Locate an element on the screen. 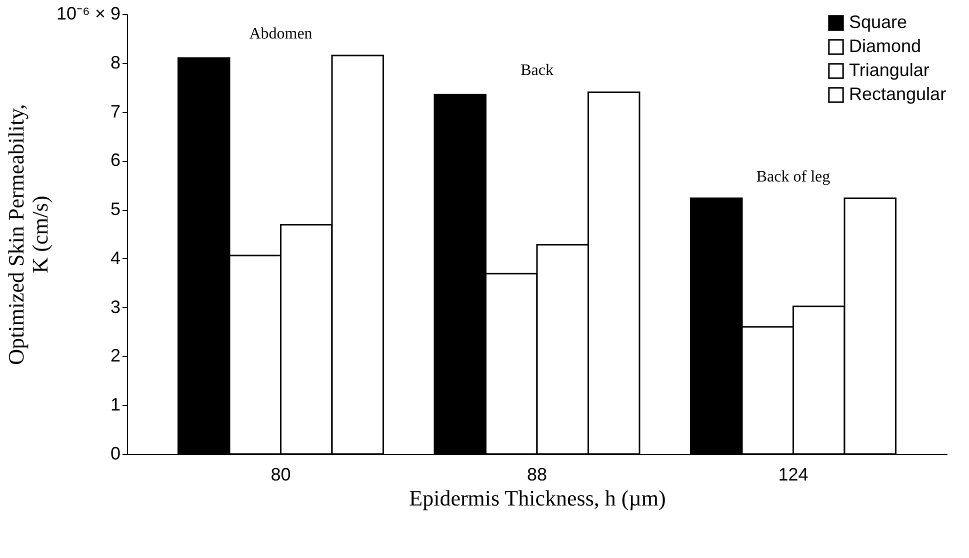 This screenshot has width=969, height=558. annotation: Back of leg is located at coordinates (793, 177).